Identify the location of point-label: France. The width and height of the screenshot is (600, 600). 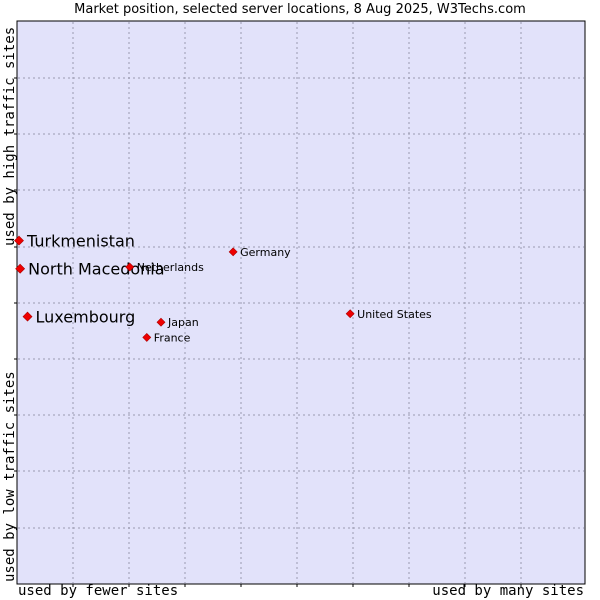
(172, 337).